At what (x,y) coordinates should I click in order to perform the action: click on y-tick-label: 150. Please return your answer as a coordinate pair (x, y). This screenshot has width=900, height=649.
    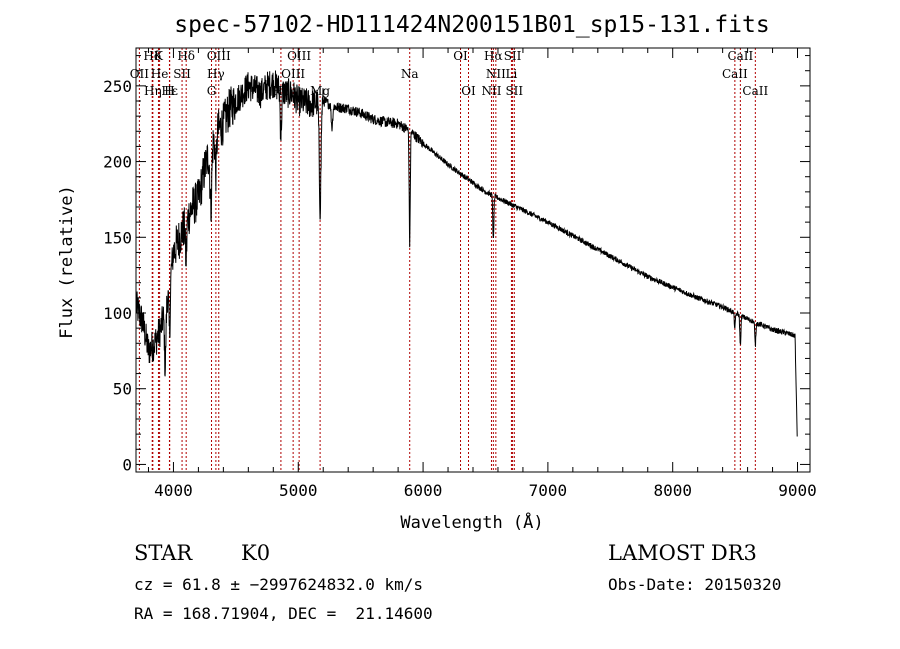
    Looking at the image, I should click on (117, 237).